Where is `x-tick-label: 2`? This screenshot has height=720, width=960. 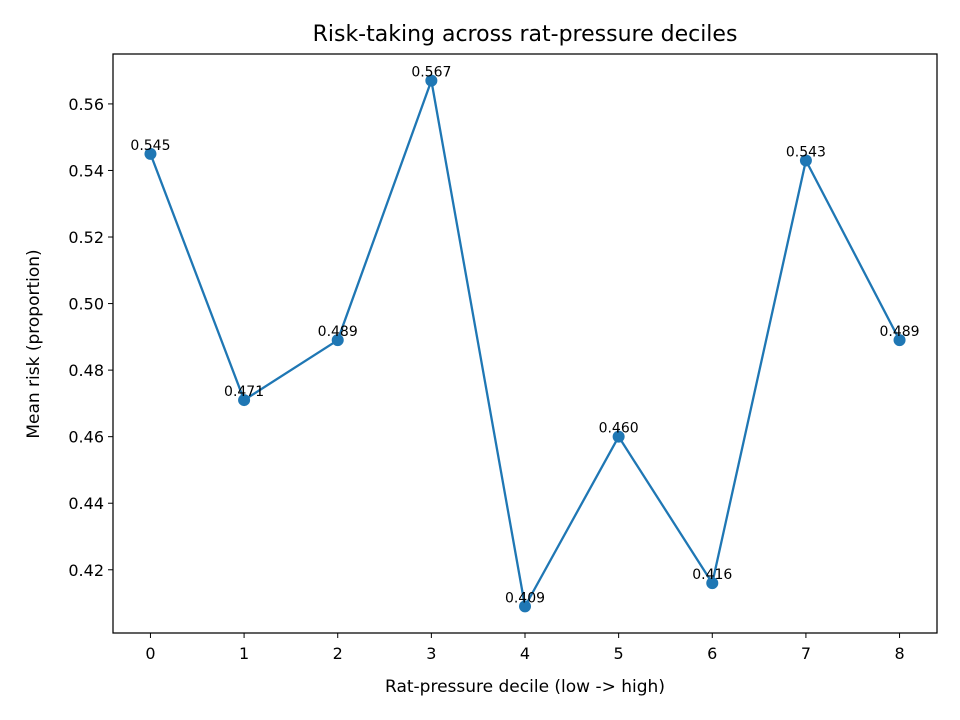
x-tick-label: 2 is located at coordinates (338, 653).